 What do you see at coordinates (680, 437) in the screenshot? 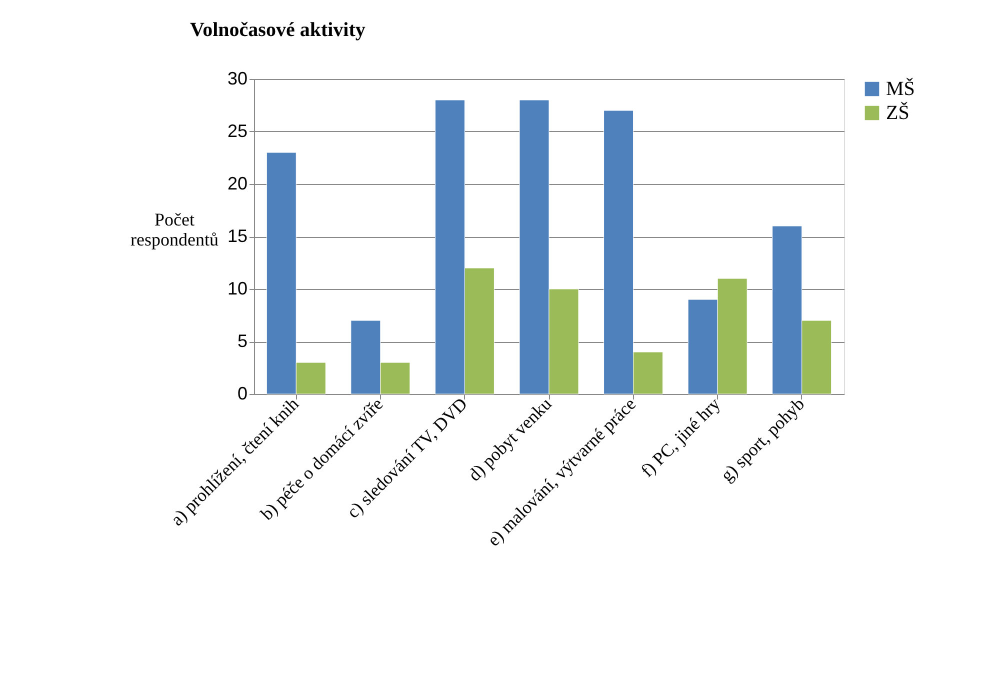
I see `x-tick-label: f) PC, jiné hry` at bounding box center [680, 437].